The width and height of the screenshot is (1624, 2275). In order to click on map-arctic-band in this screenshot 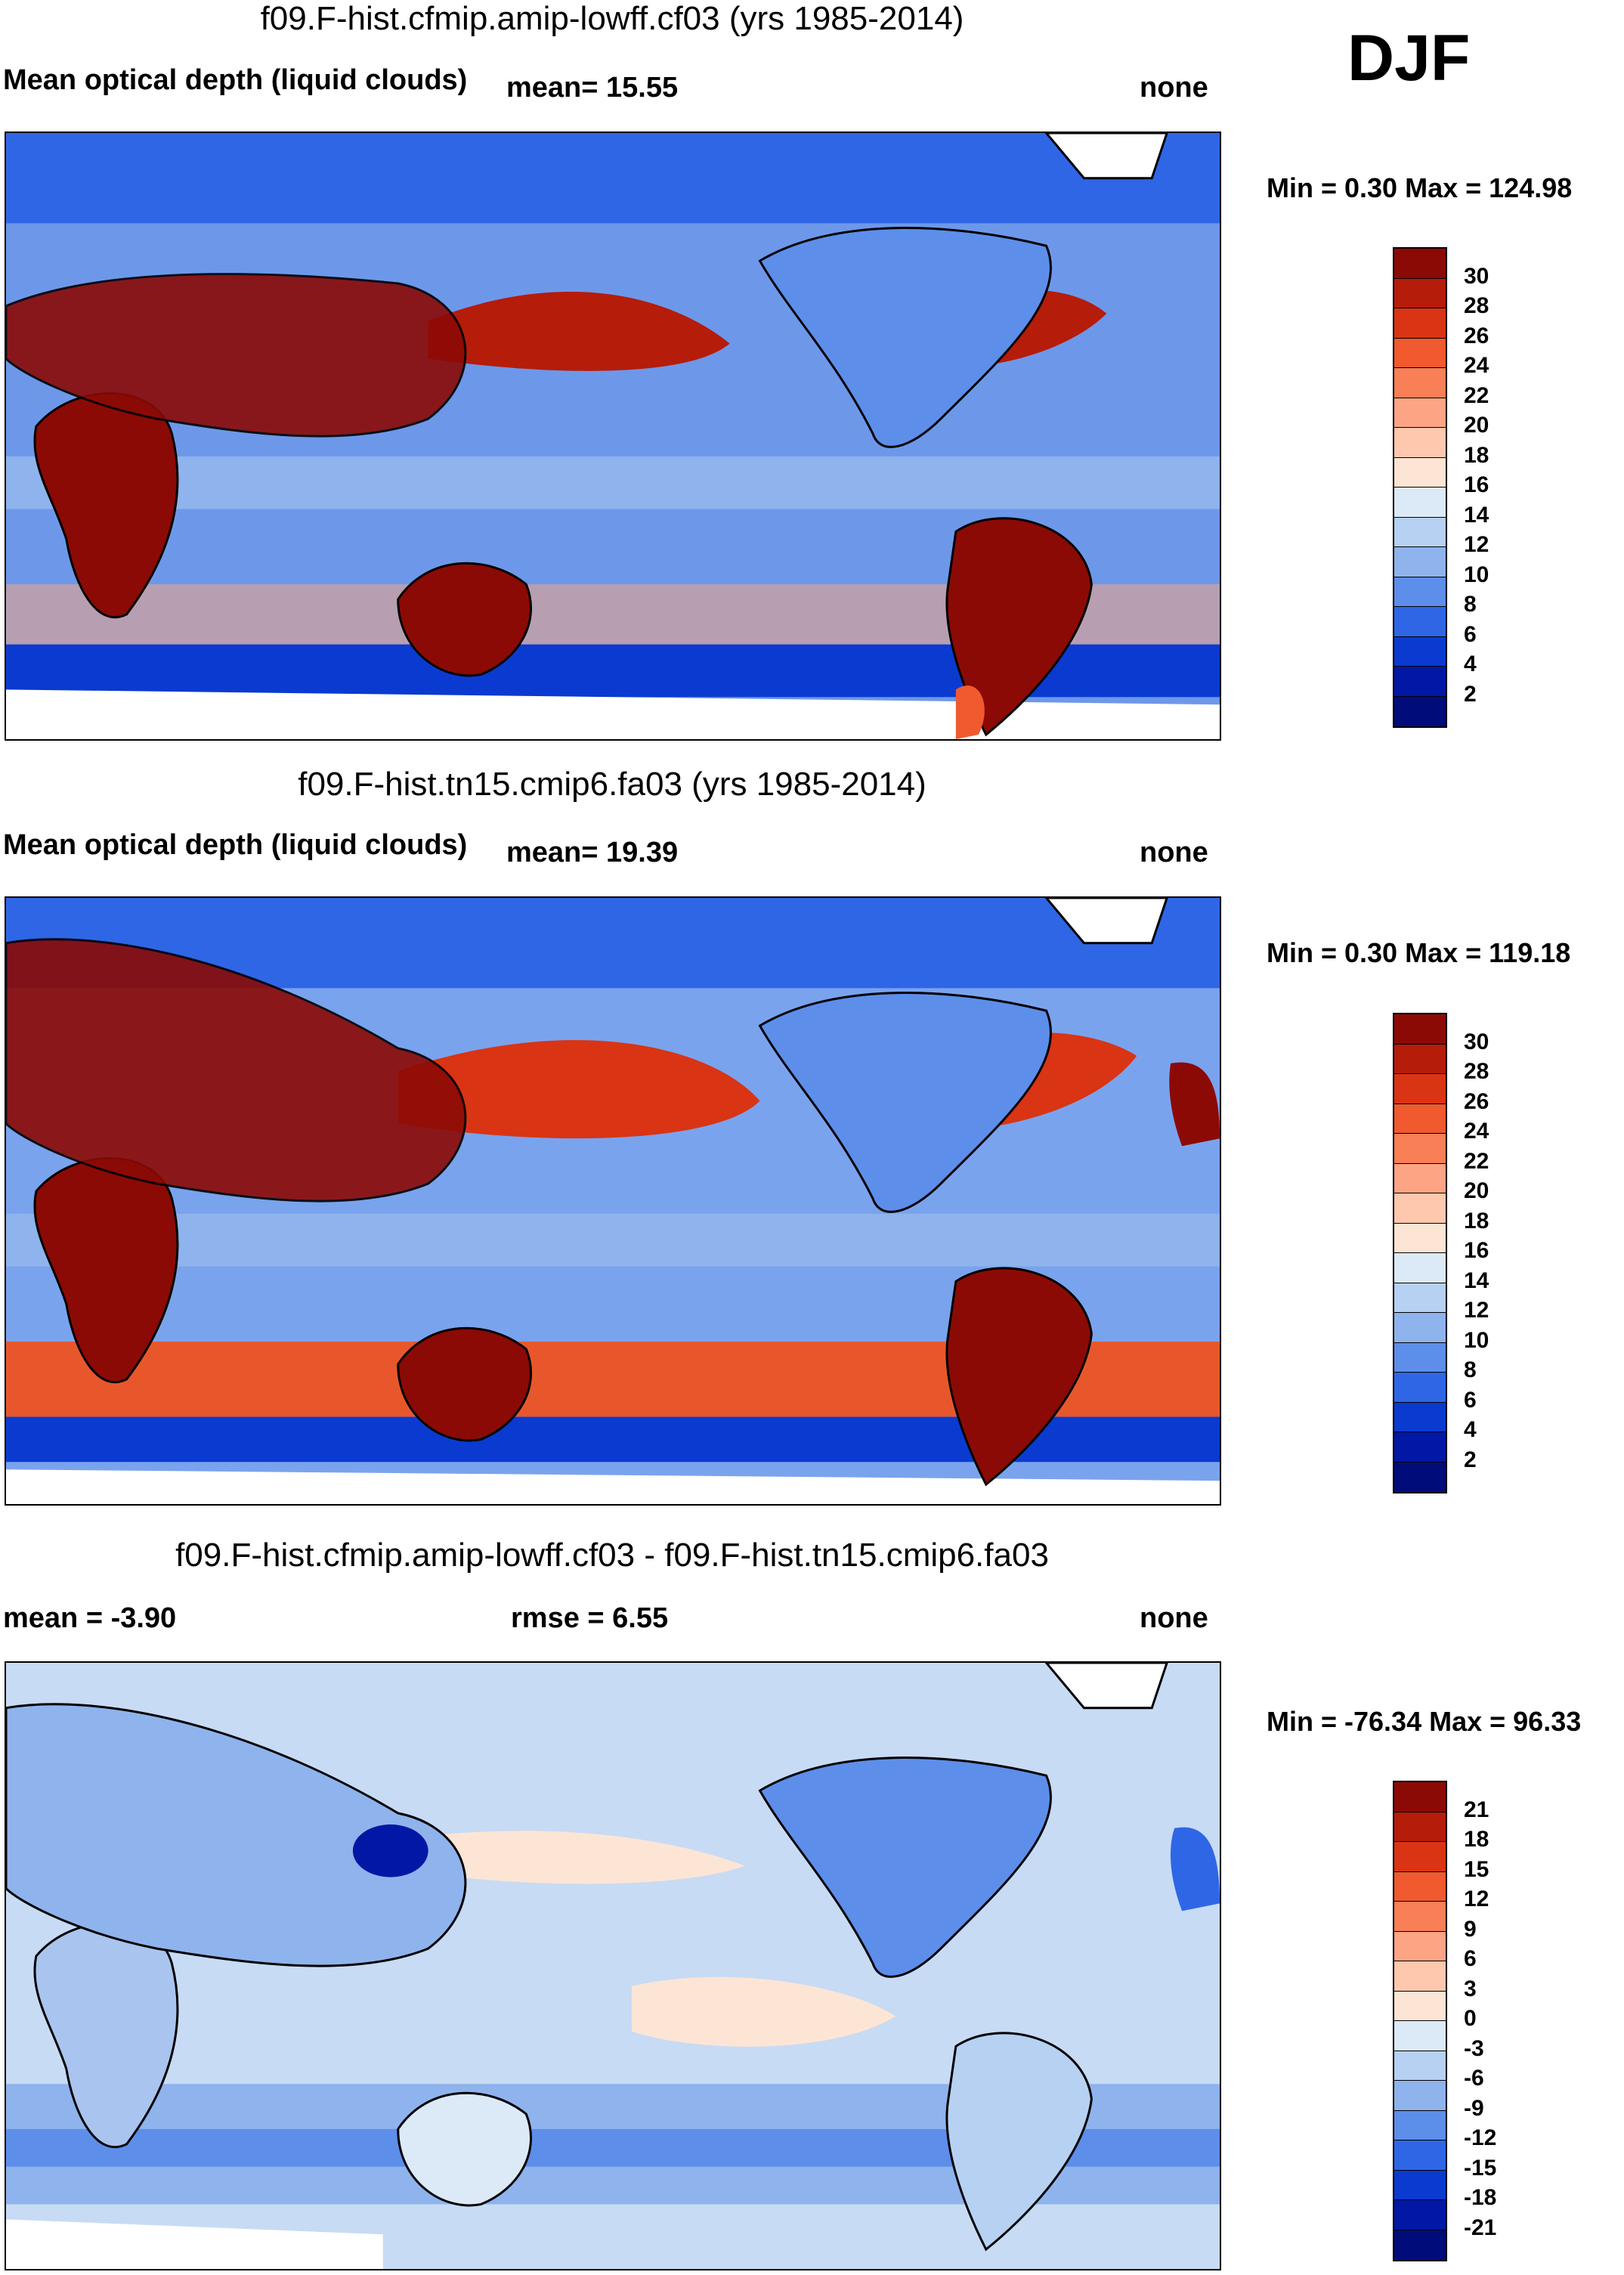, I will do `click(613, 178)`.